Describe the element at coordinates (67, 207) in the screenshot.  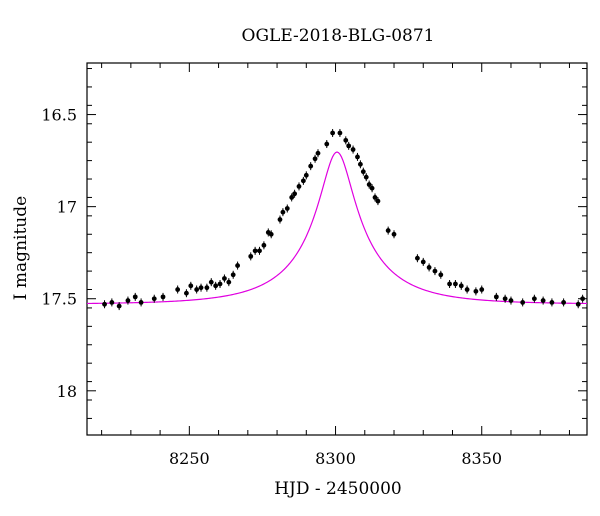
I see `y-tick-label: 17` at that location.